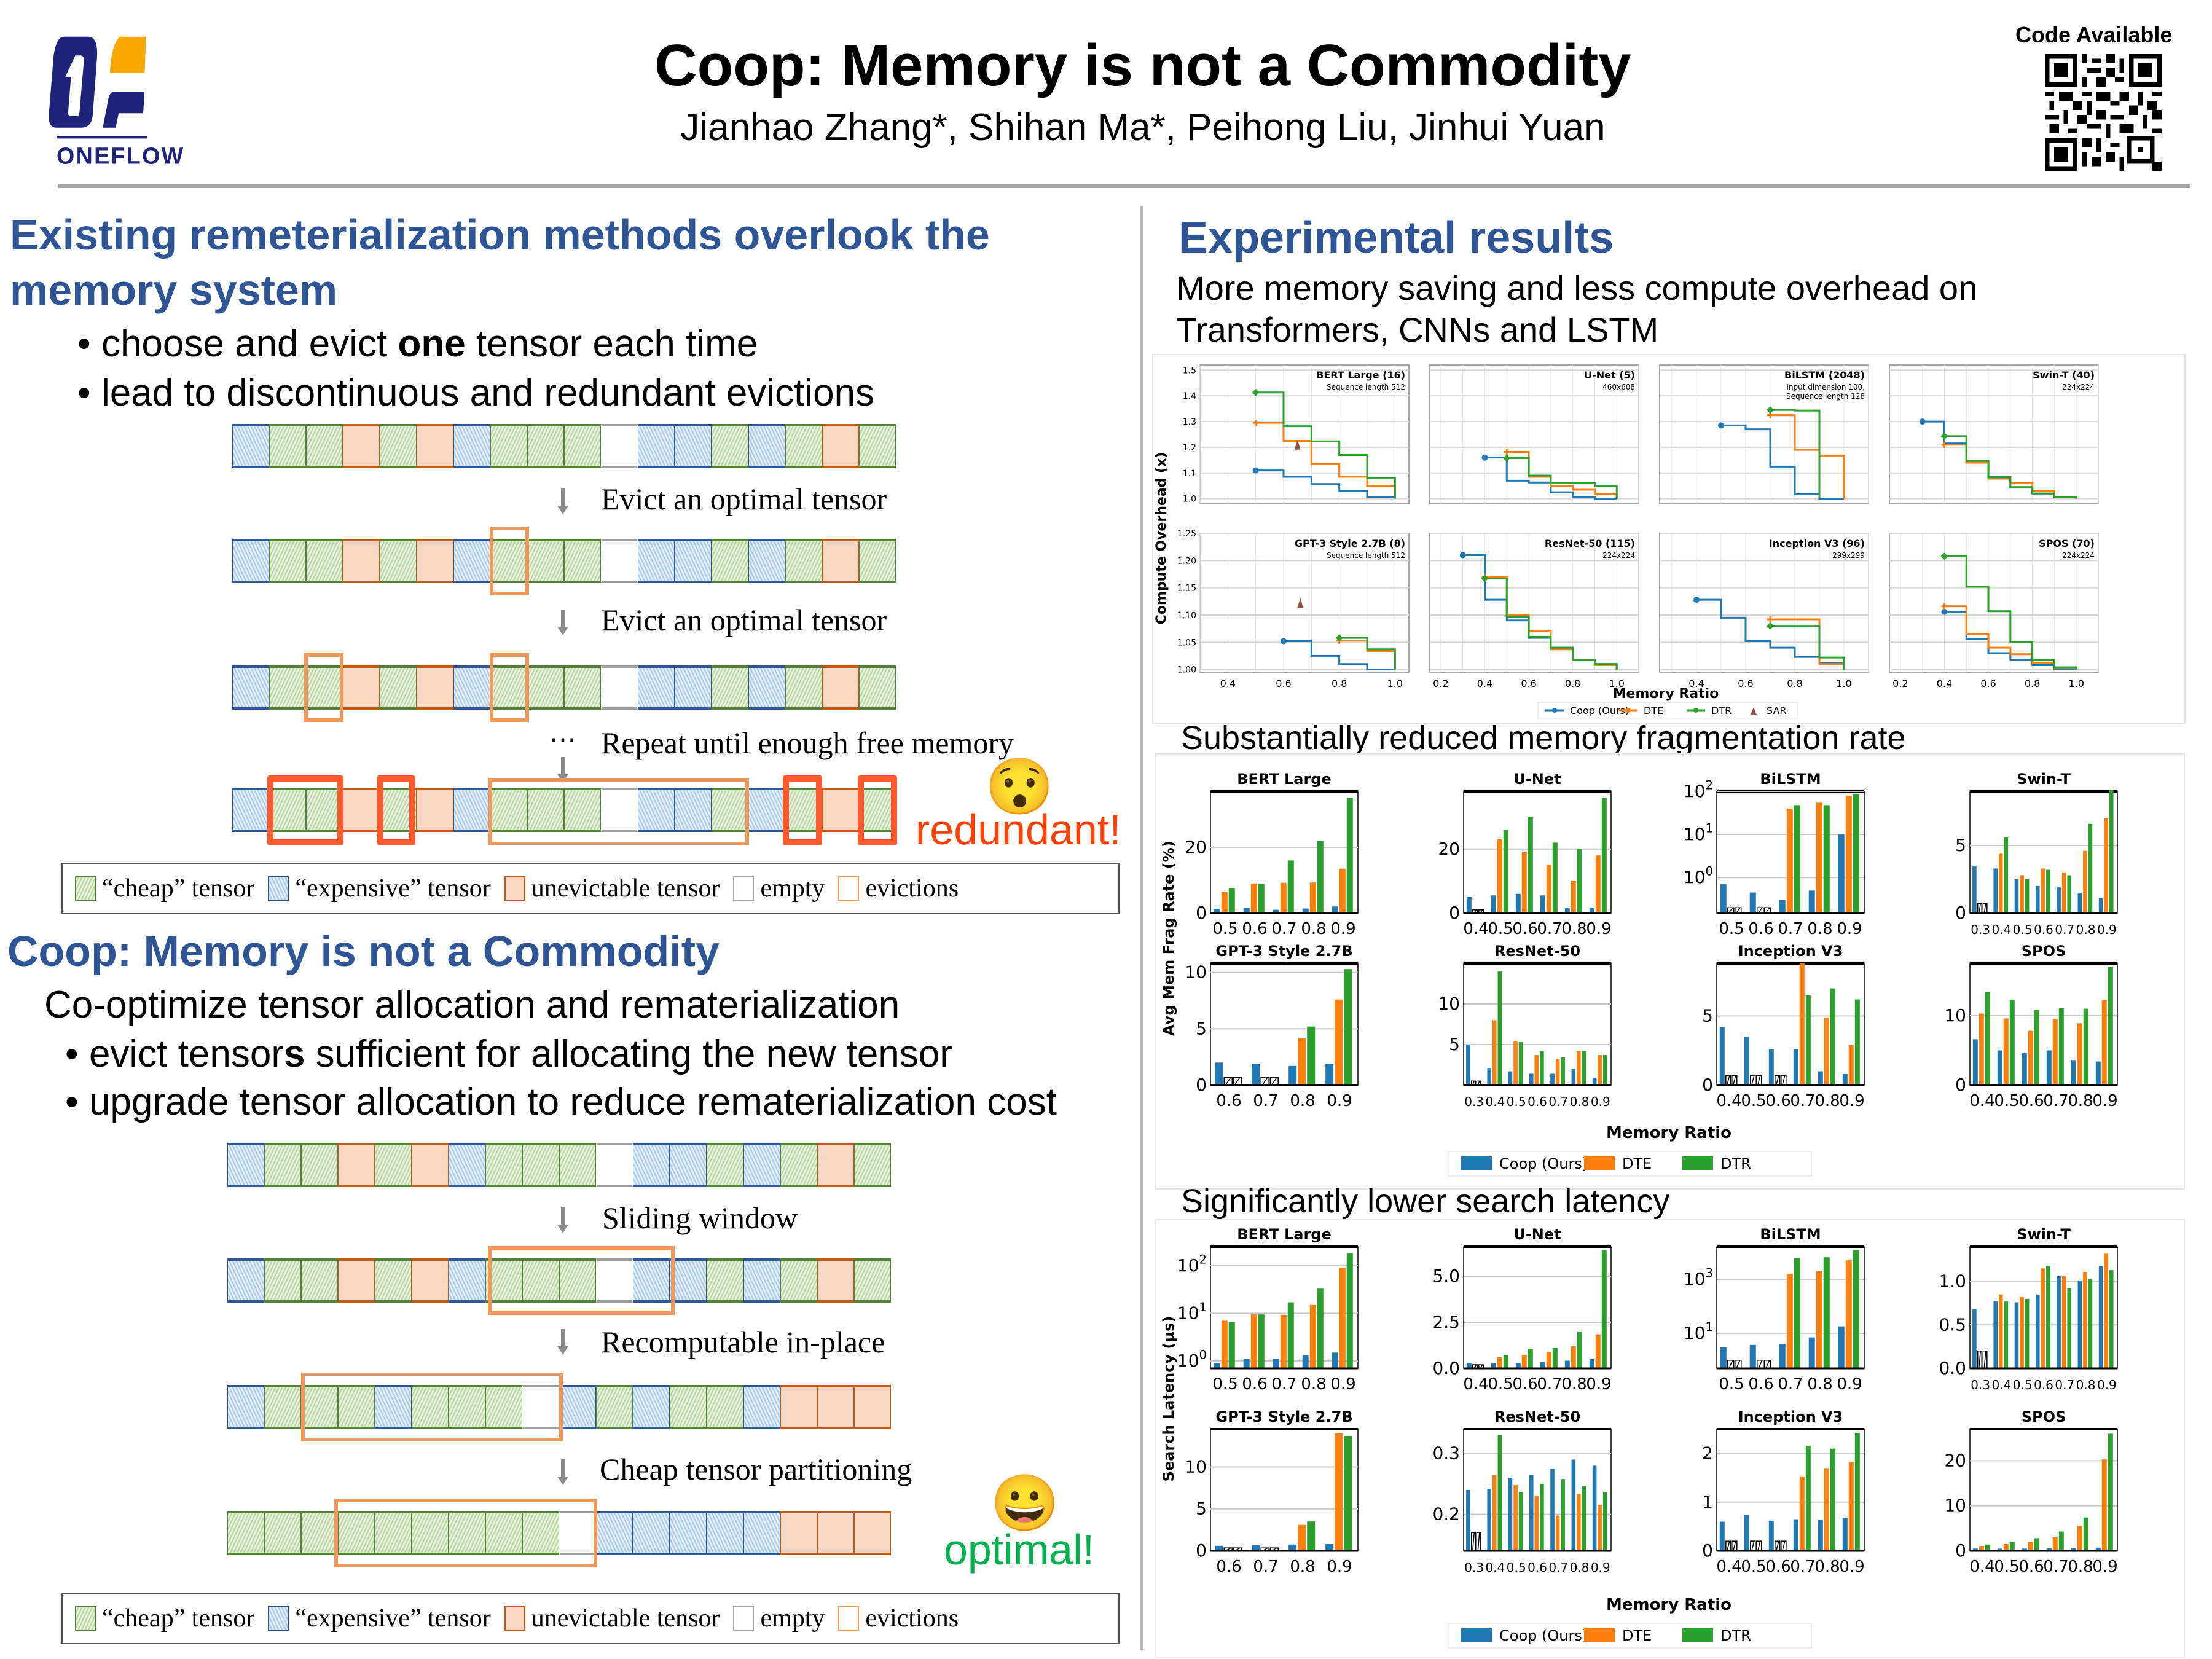 This screenshot has height=1659, width=2212. What do you see at coordinates (1186, 534) in the screenshot?
I see `axis-tick-label: 1.25` at bounding box center [1186, 534].